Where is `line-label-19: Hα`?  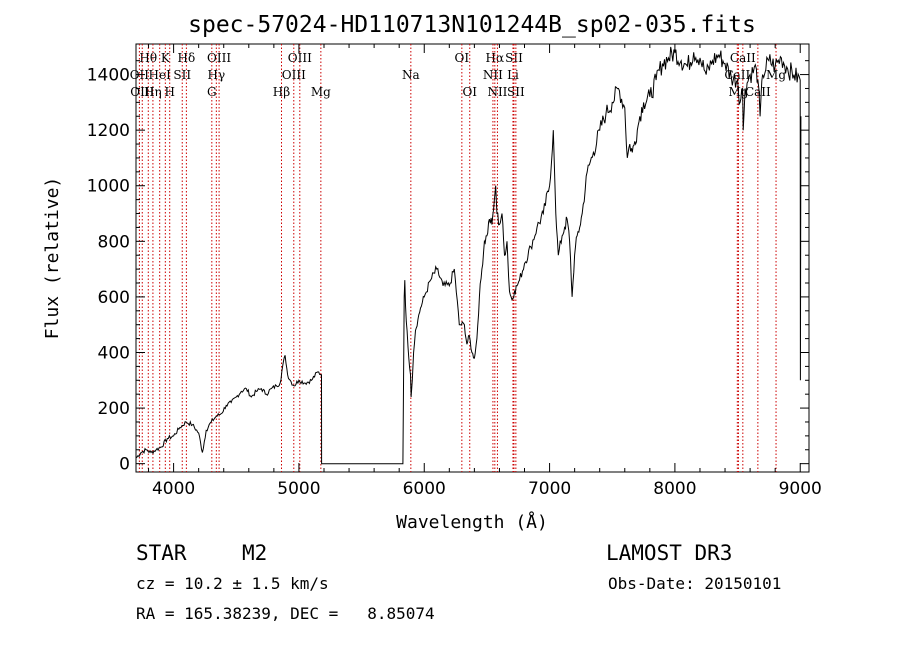
line-label-19: Hα is located at coordinates (495, 58).